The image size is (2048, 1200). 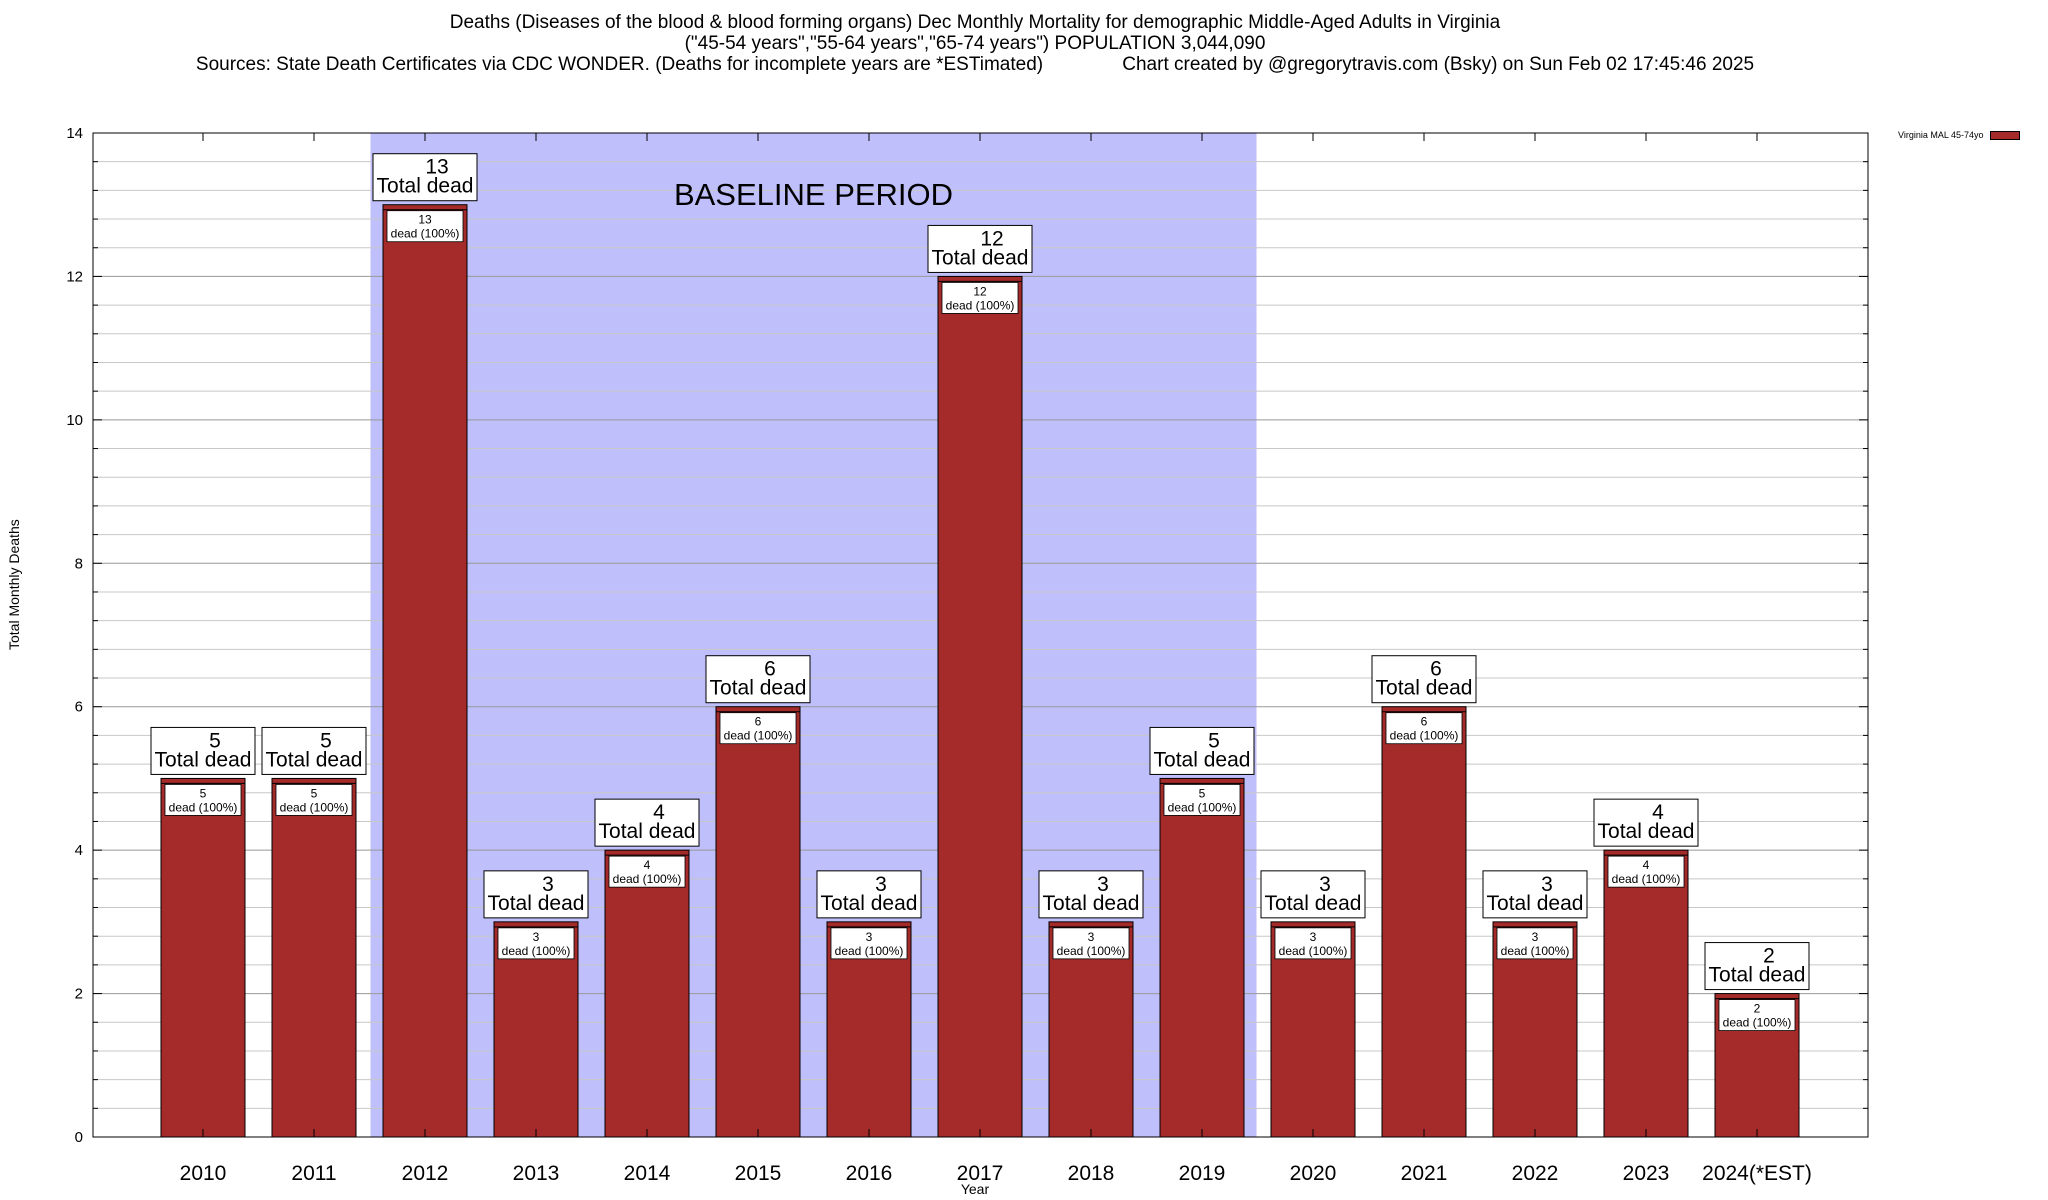 What do you see at coordinates (79, 1137) in the screenshot?
I see `y-tick-label: 0` at bounding box center [79, 1137].